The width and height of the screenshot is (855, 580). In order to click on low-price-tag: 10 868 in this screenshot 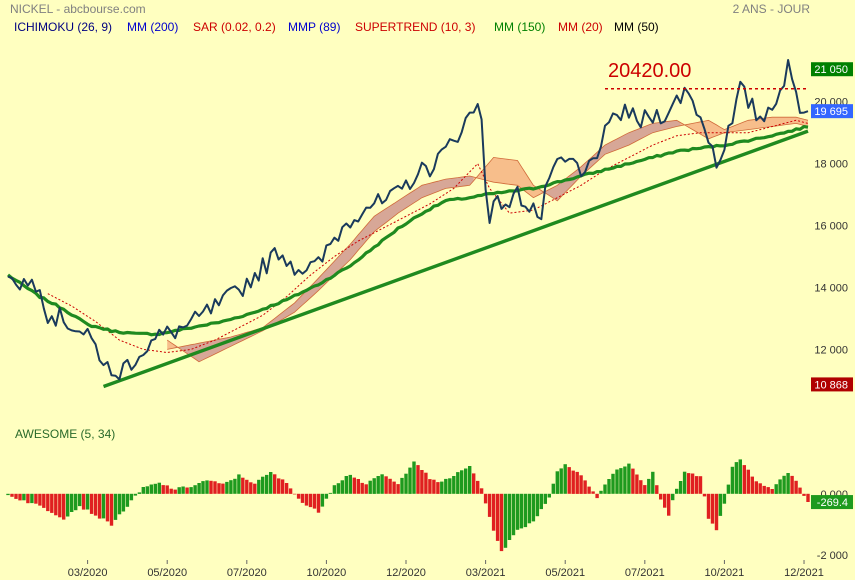, I will do `click(831, 385)`.